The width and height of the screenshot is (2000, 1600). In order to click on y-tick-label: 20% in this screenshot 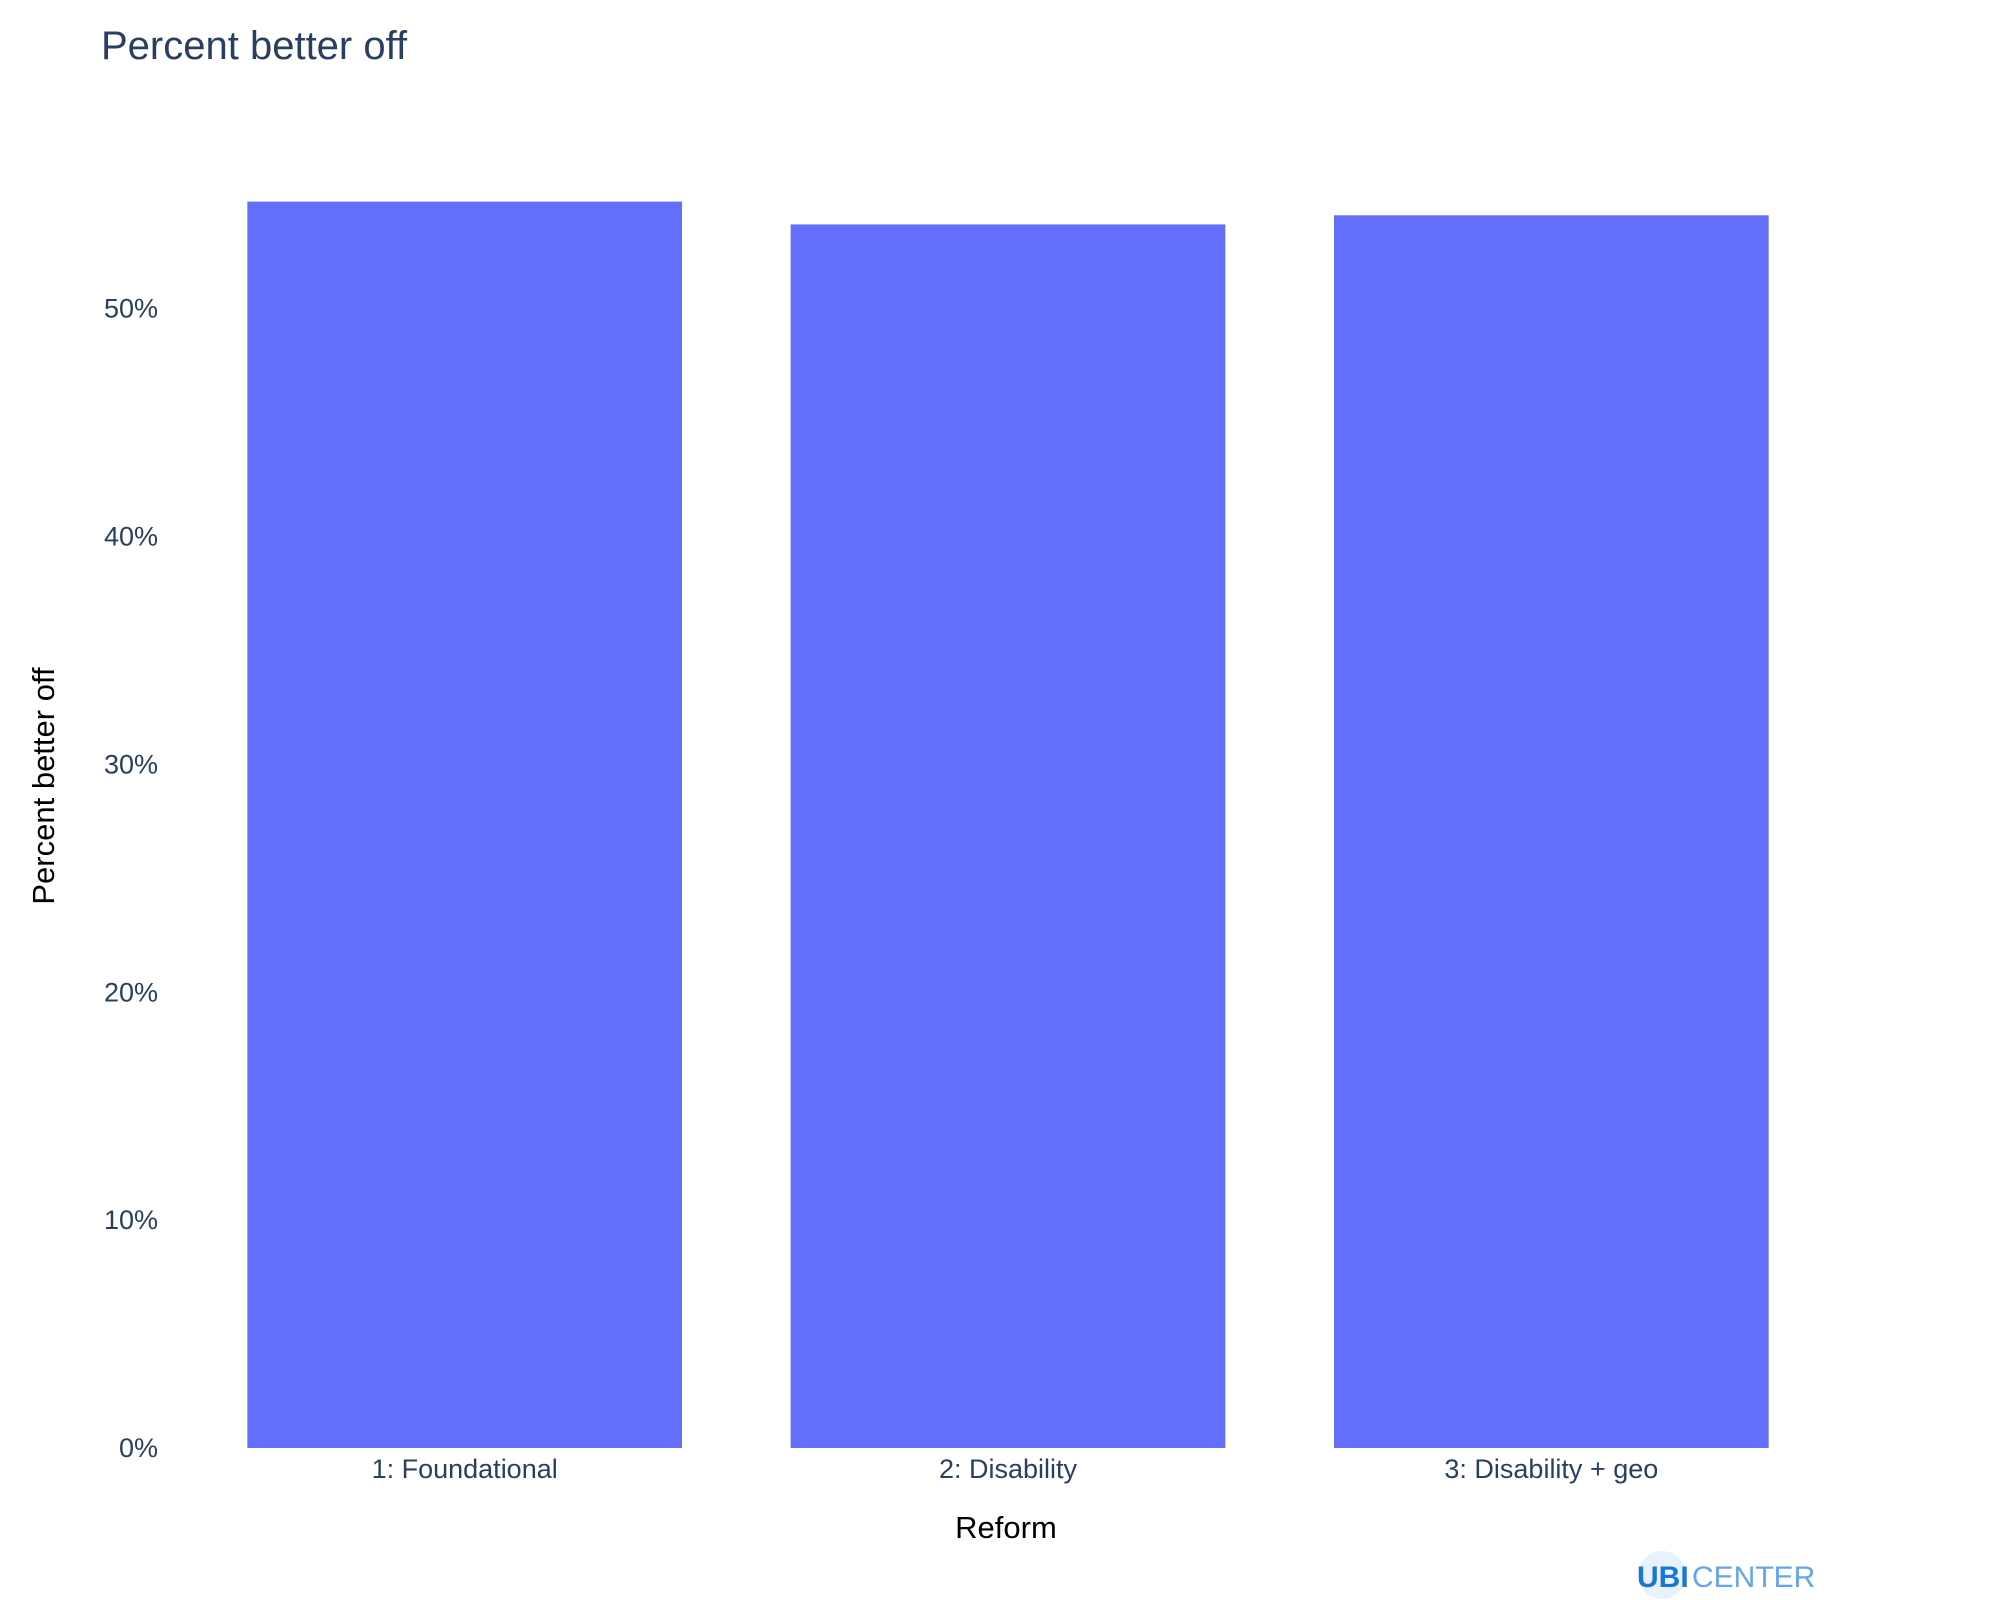, I will do `click(131, 992)`.